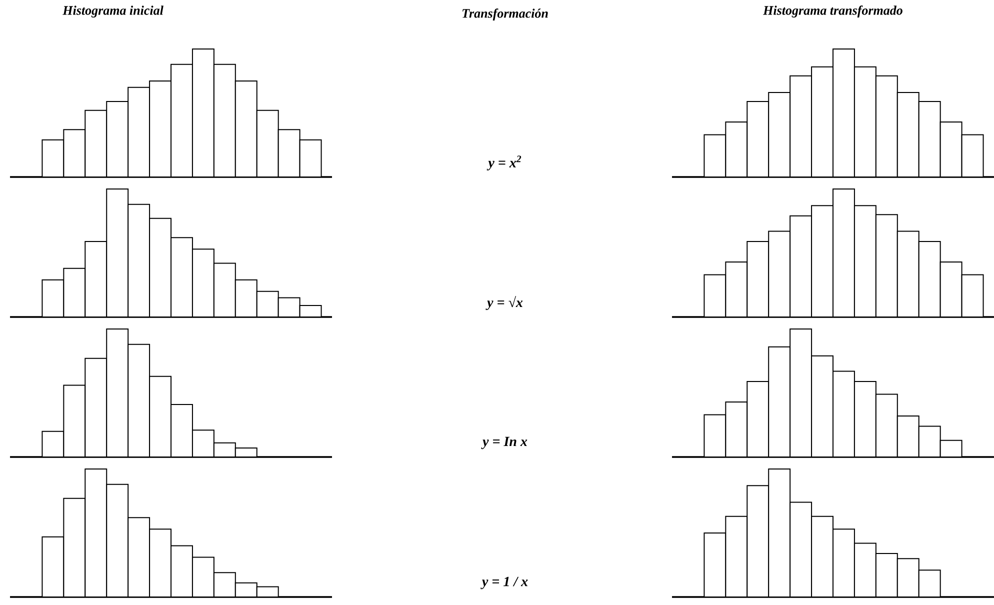 This screenshot has height=605, width=994. I want to click on text: y = √x, so click(504, 303).